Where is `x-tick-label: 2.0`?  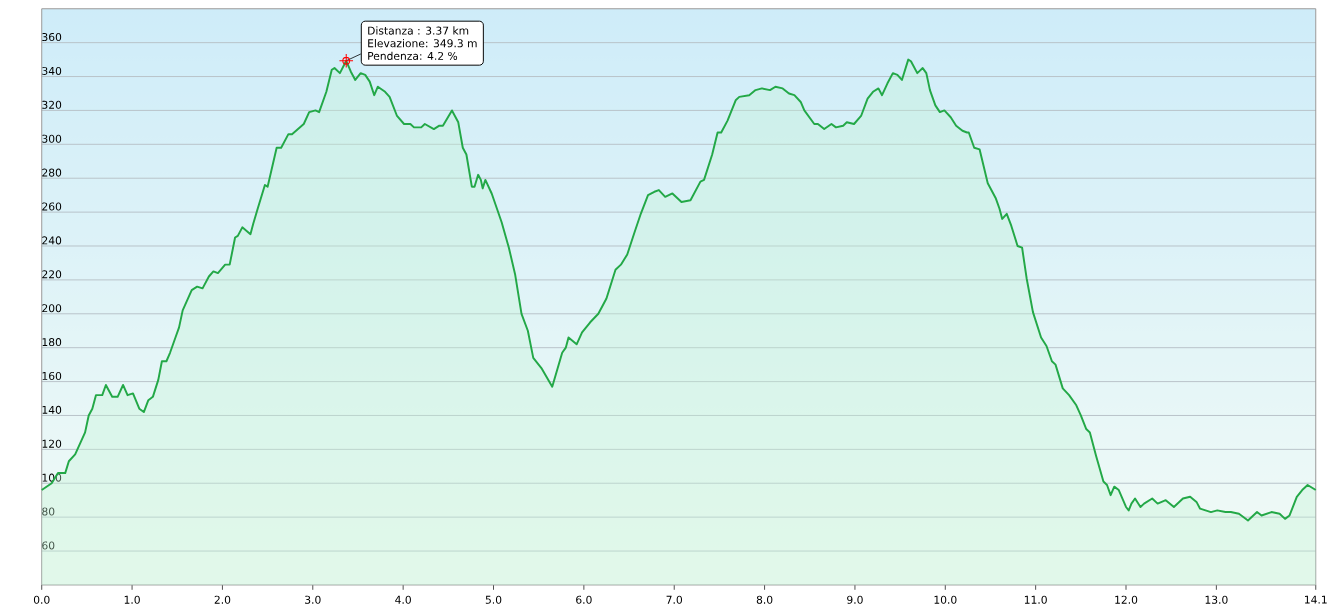 x-tick-label: 2.0 is located at coordinates (222, 599).